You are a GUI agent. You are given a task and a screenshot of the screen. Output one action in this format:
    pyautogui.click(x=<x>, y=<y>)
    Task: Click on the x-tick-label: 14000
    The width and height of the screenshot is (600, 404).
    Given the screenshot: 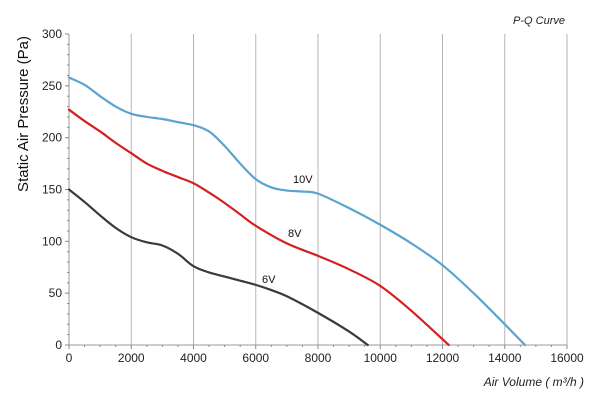 What is the action you would take?
    pyautogui.click(x=505, y=358)
    